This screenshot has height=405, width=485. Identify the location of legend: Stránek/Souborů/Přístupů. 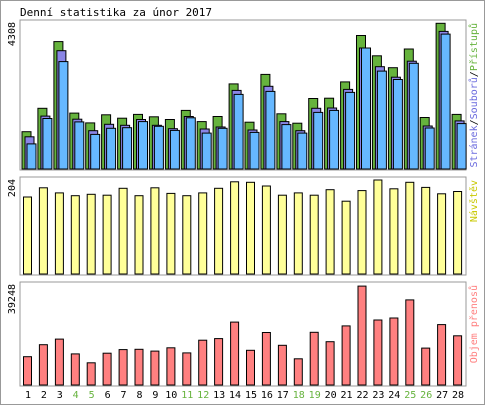
(474, 95).